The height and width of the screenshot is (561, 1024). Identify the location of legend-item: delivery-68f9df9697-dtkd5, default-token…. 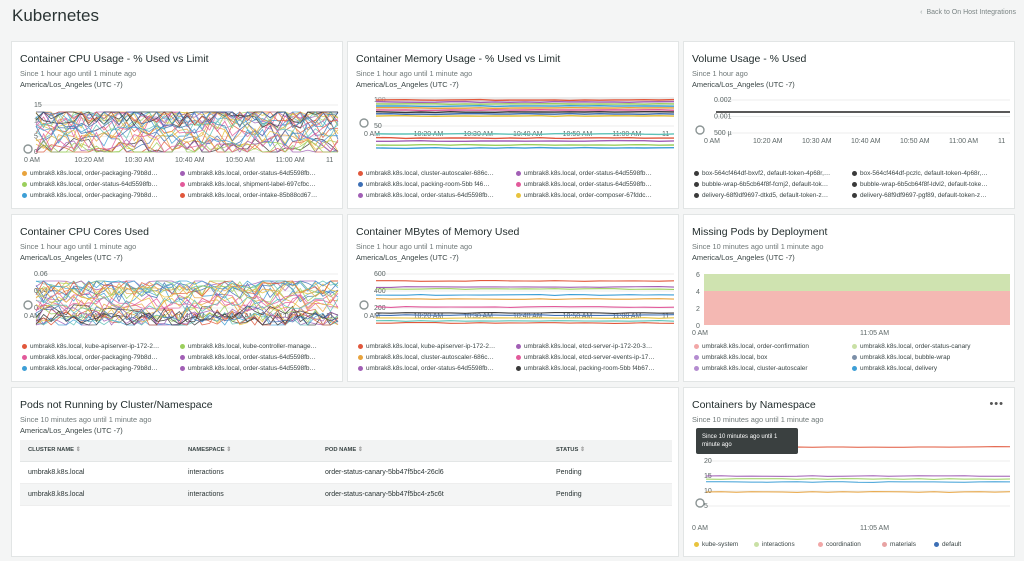
(761, 195).